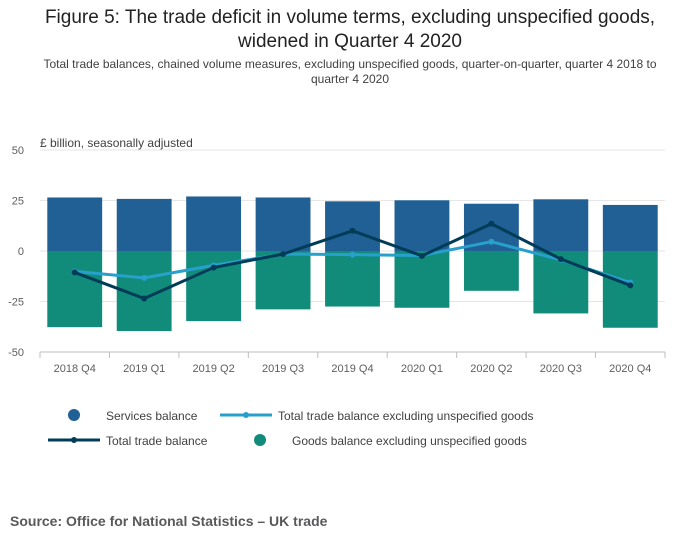 The height and width of the screenshot is (549, 700). What do you see at coordinates (152, 416) in the screenshot?
I see `legend-label: Services balance` at bounding box center [152, 416].